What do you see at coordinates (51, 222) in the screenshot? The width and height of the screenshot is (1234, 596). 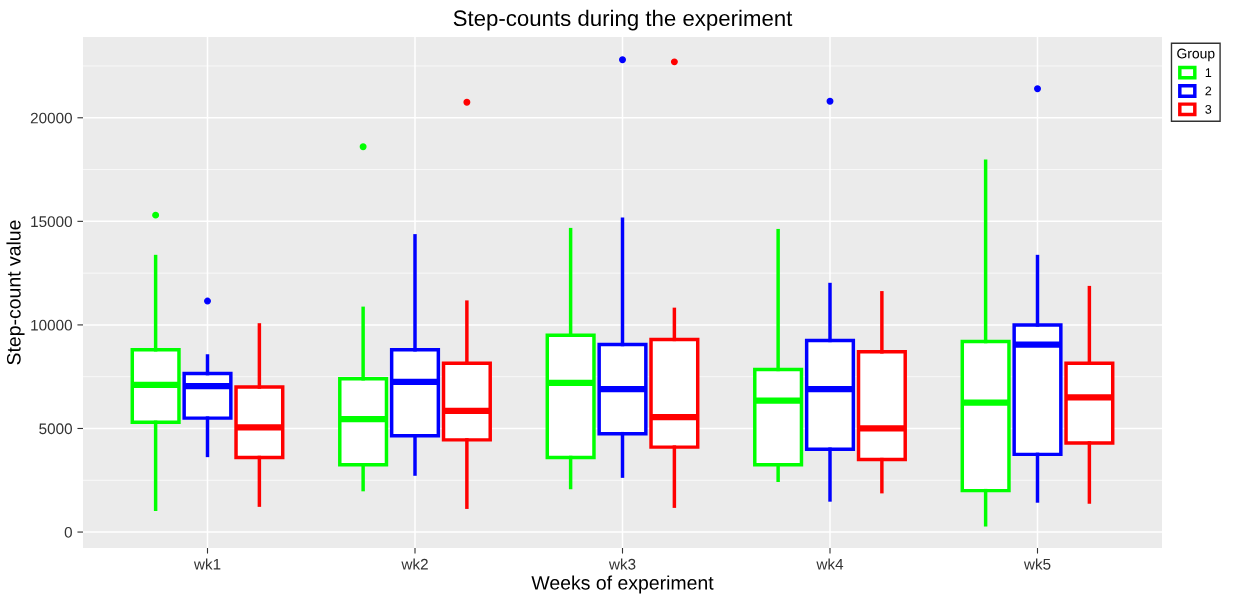 I see `y-tick-label: 15000` at bounding box center [51, 222].